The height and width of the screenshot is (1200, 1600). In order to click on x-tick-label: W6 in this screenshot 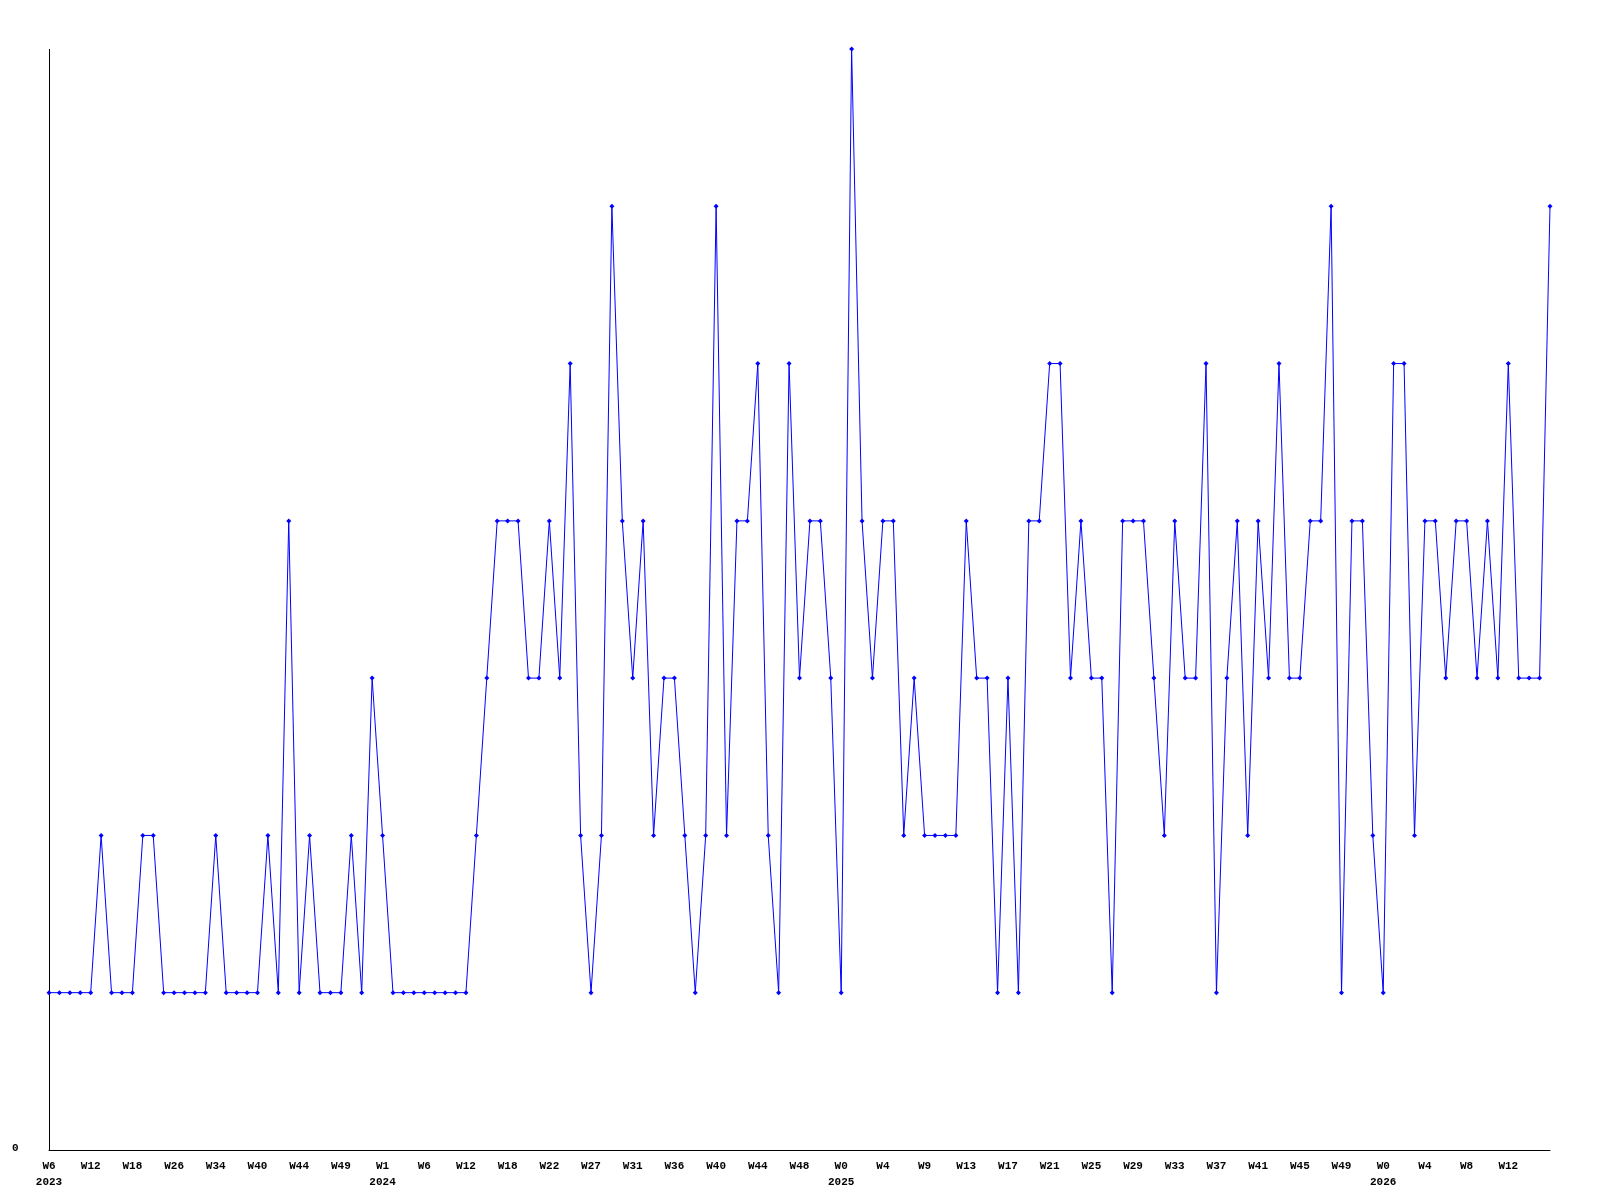, I will do `click(424, 1166)`.